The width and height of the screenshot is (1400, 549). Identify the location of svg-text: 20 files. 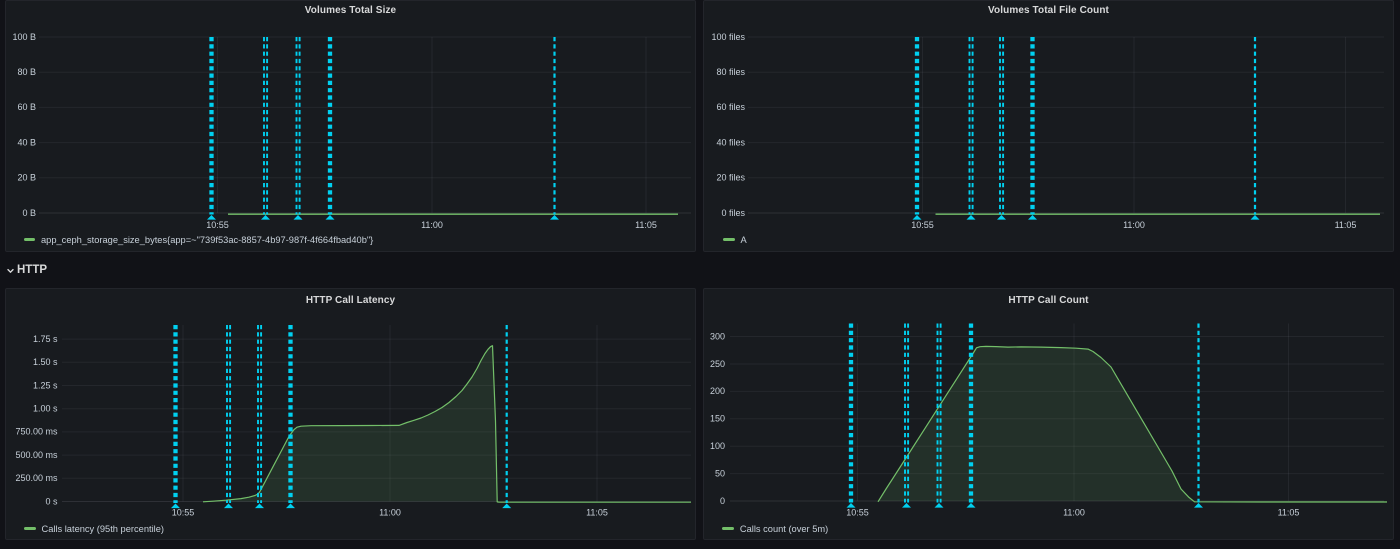
(730, 178).